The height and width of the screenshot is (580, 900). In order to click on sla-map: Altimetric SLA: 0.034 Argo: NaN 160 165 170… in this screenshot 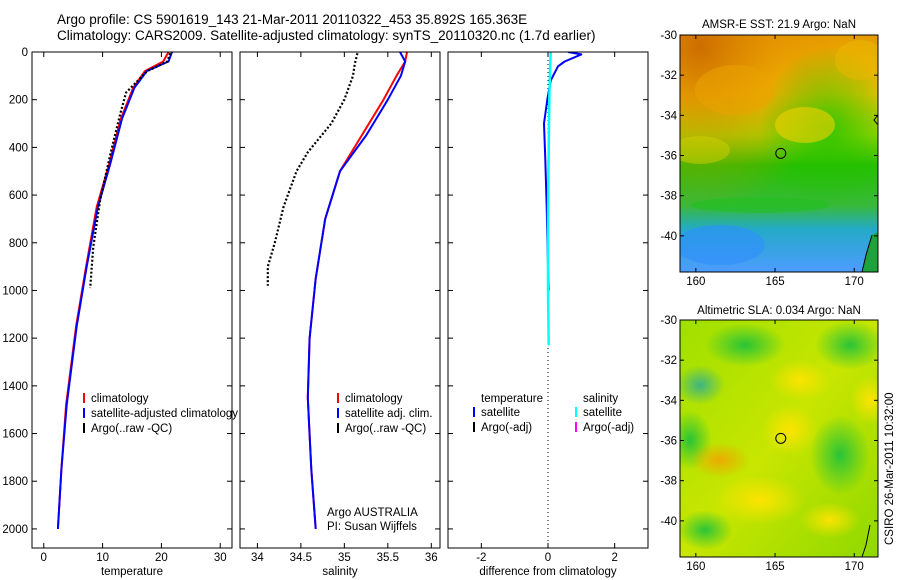, I will do `click(769, 439)`.